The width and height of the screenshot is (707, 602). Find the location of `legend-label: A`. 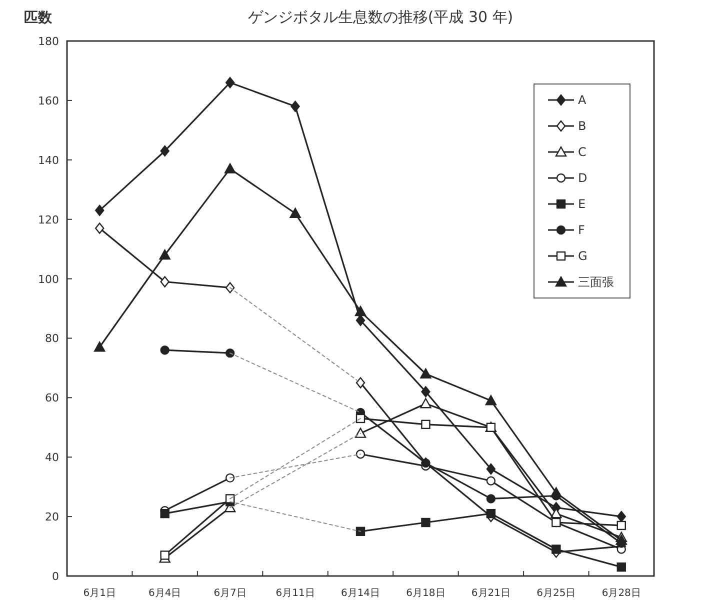

legend-label: A is located at coordinates (582, 100).